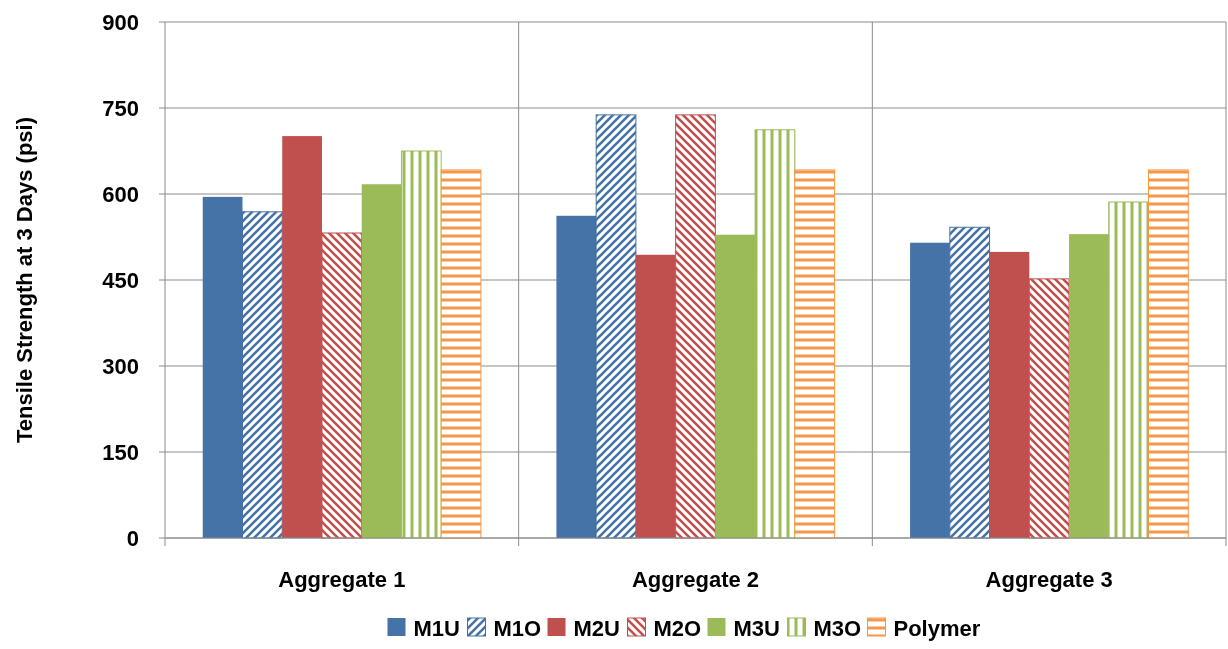 The image size is (1228, 649). What do you see at coordinates (120, 22) in the screenshot?
I see `y-tick-label: 900` at bounding box center [120, 22].